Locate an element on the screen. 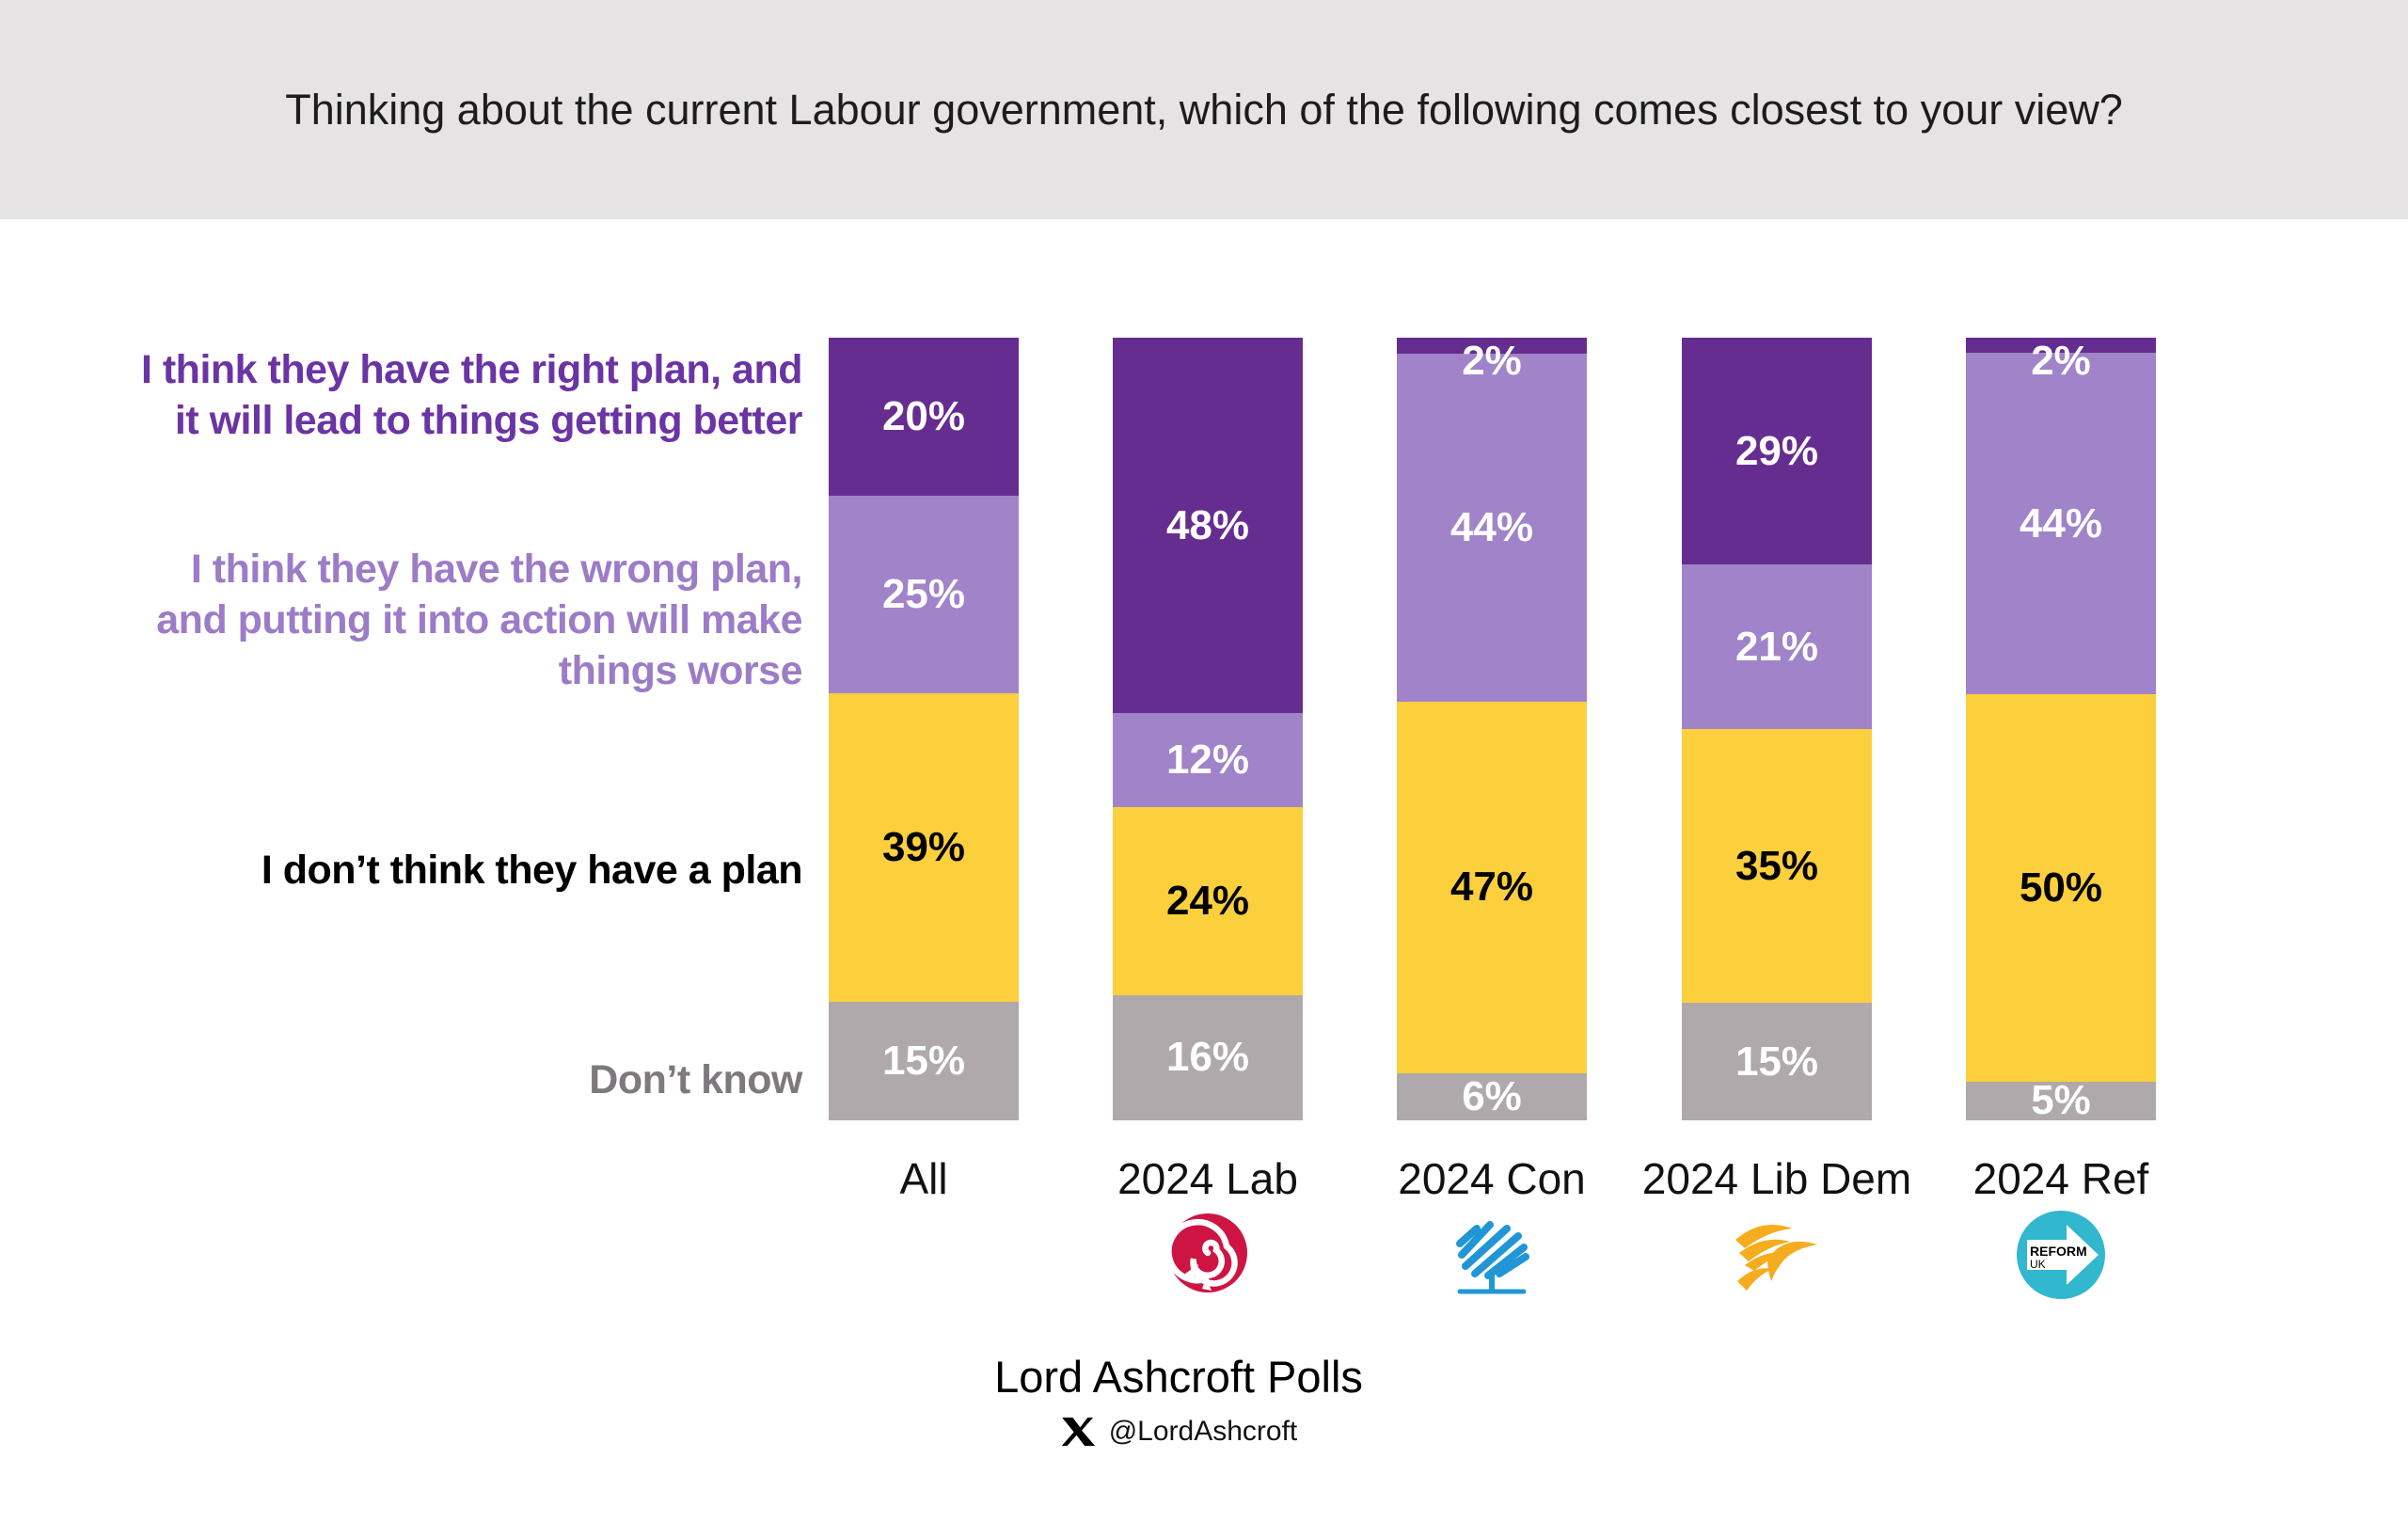 The width and height of the screenshot is (2408, 1522). bar-segment: 35% is located at coordinates (1777, 867).